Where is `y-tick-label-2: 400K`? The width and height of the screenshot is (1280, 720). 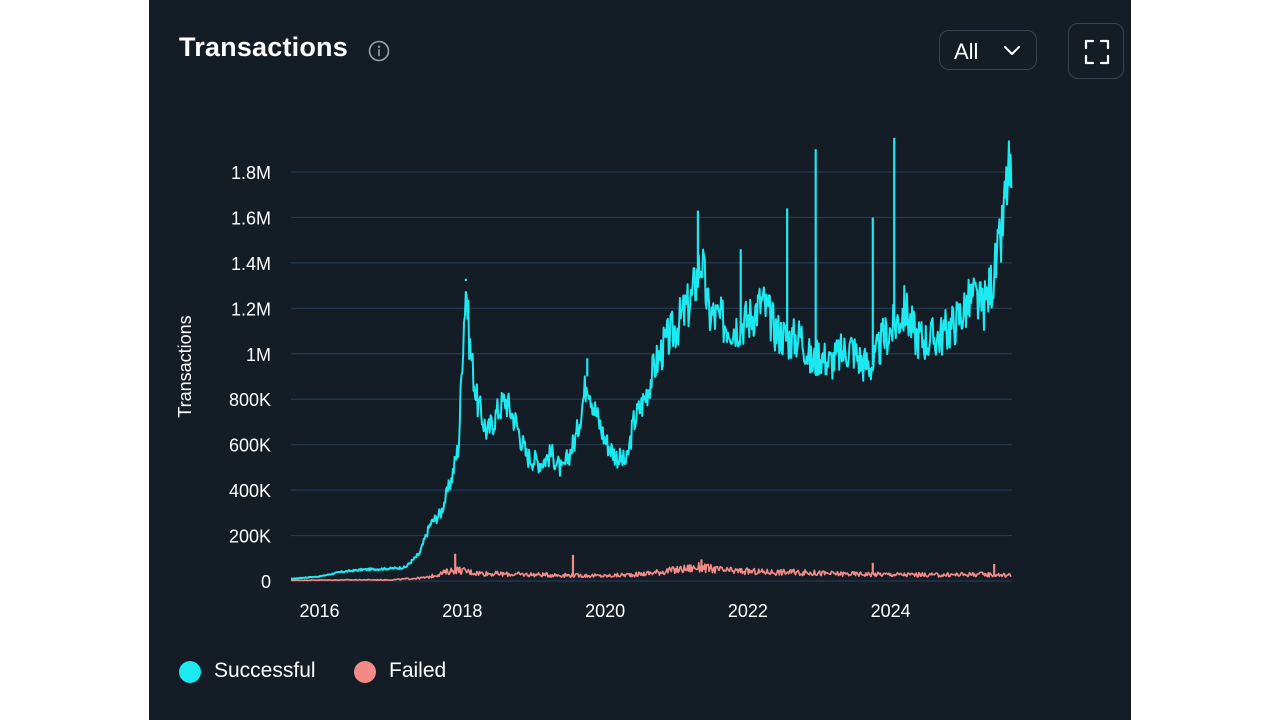
y-tick-label-2: 400K is located at coordinates (250, 491).